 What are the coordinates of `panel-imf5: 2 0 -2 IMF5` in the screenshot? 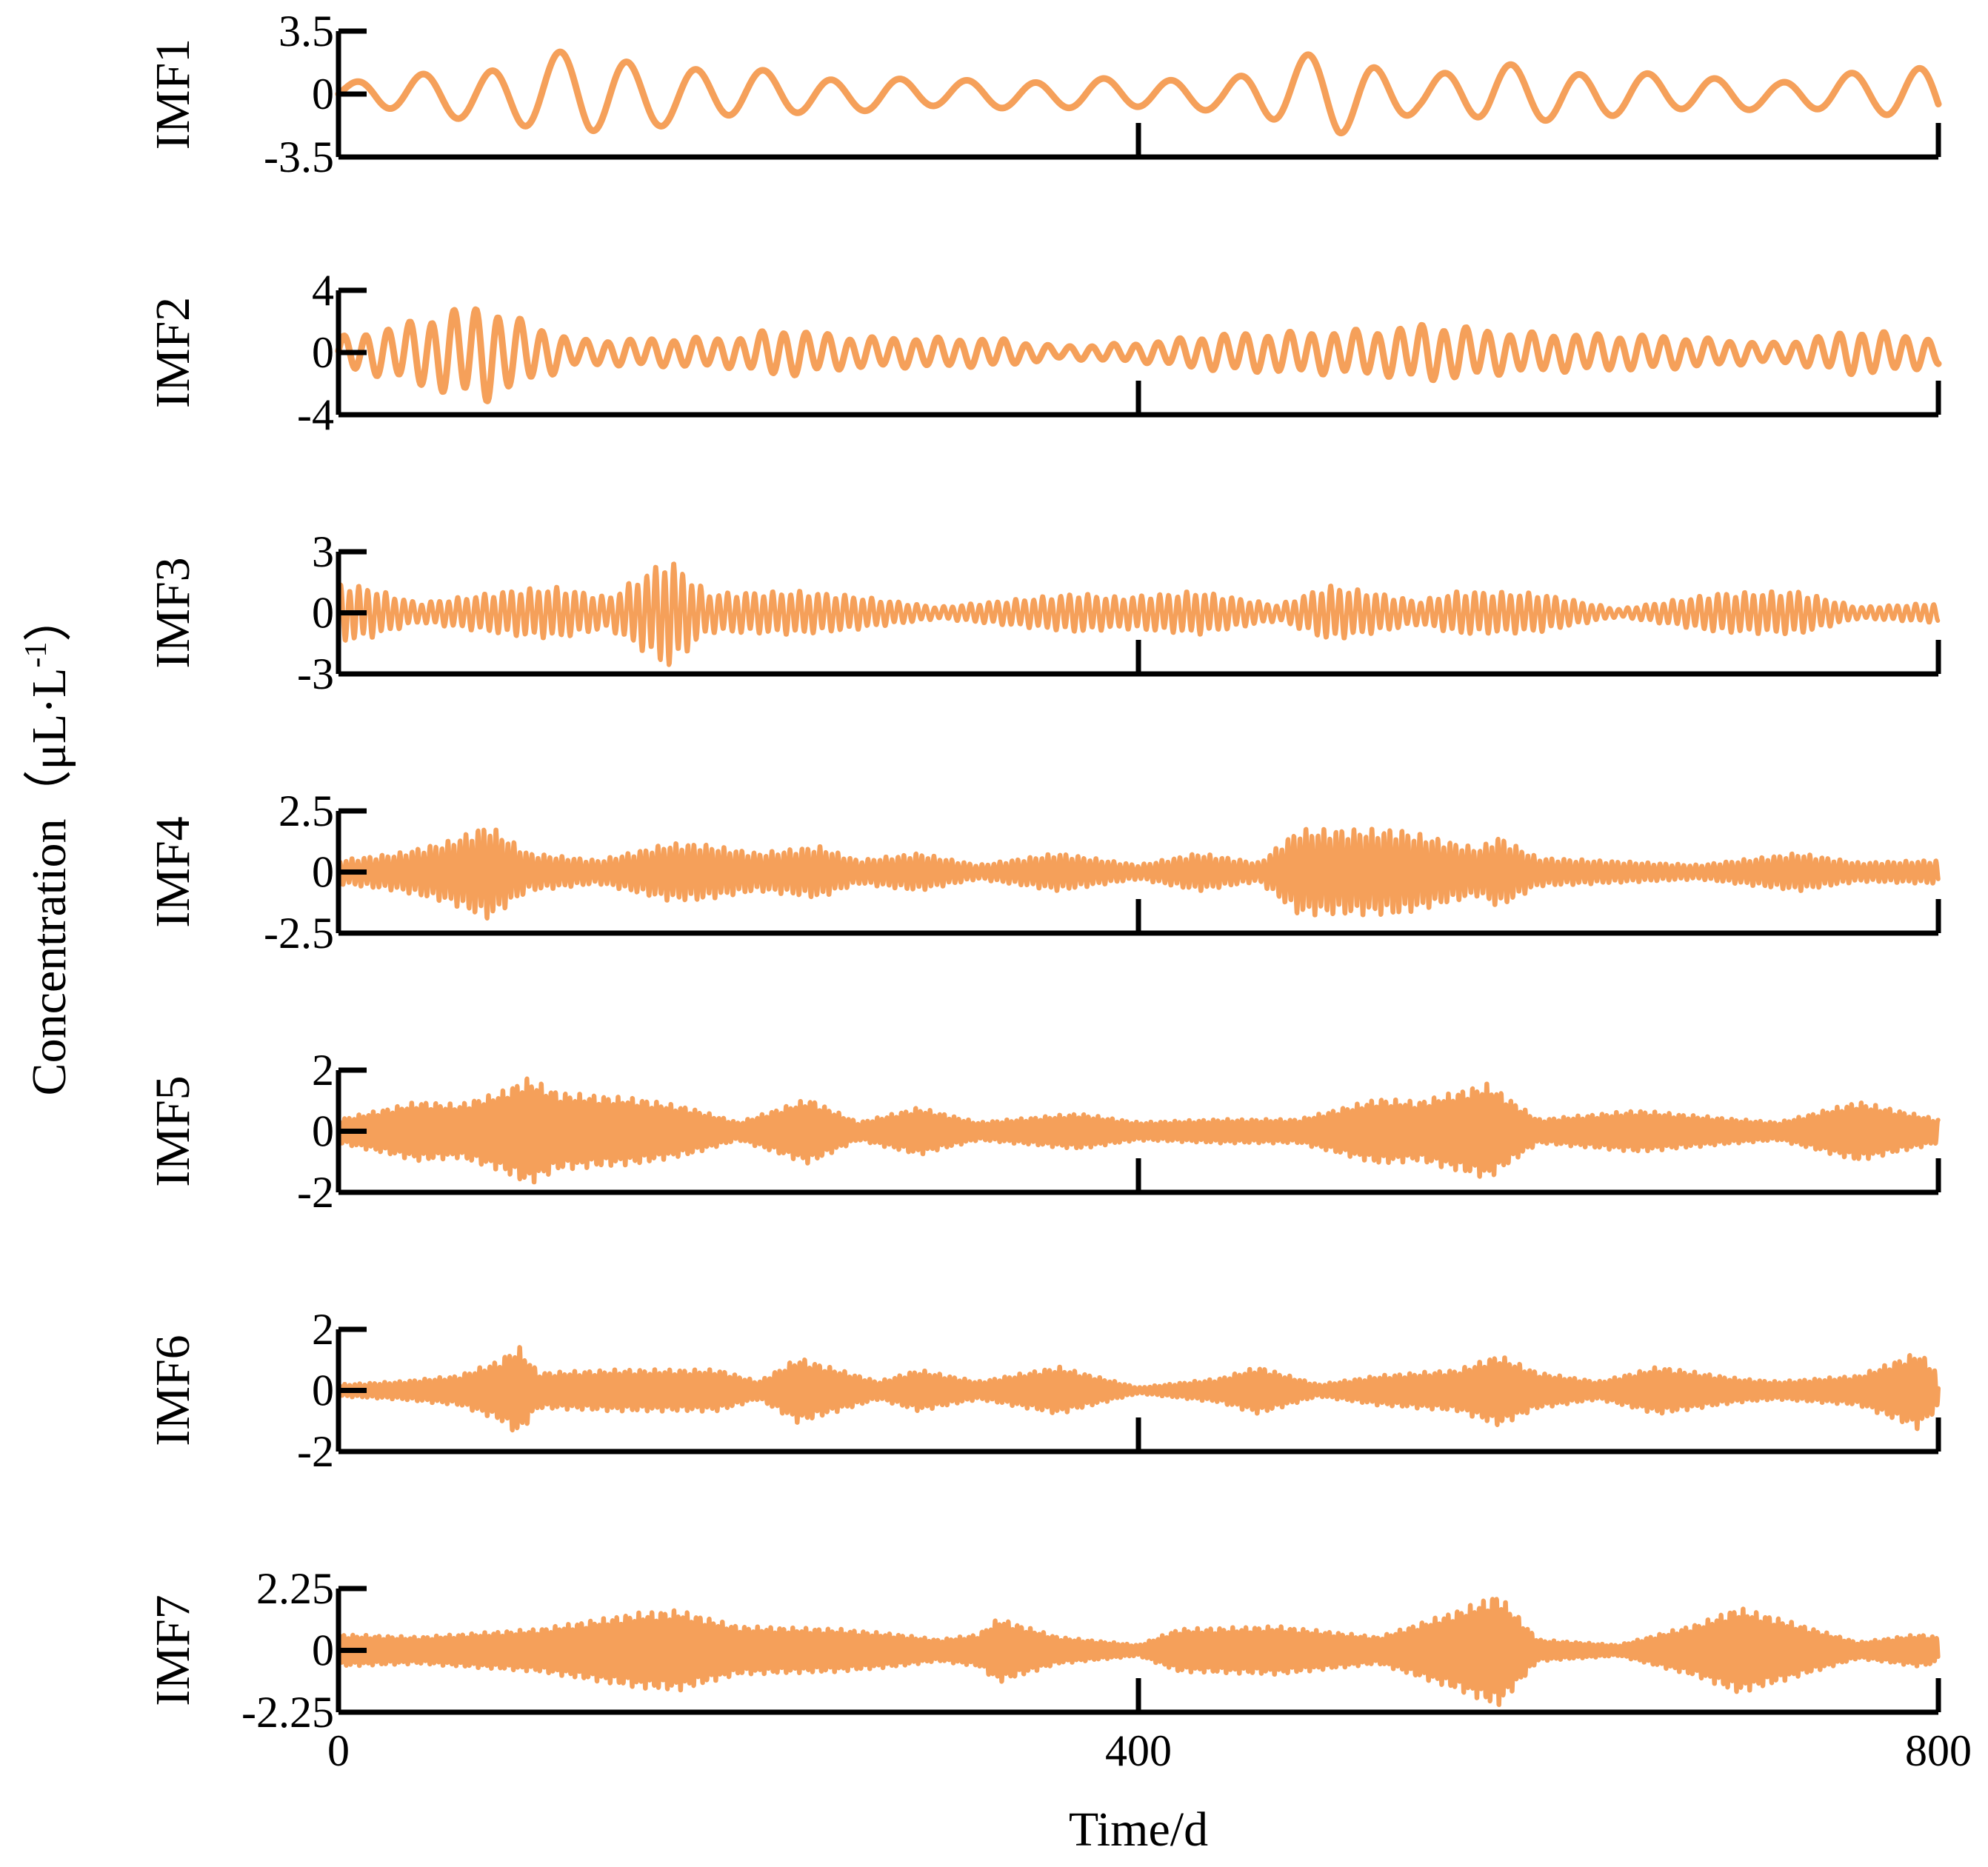 It's located at (1043, 1131).